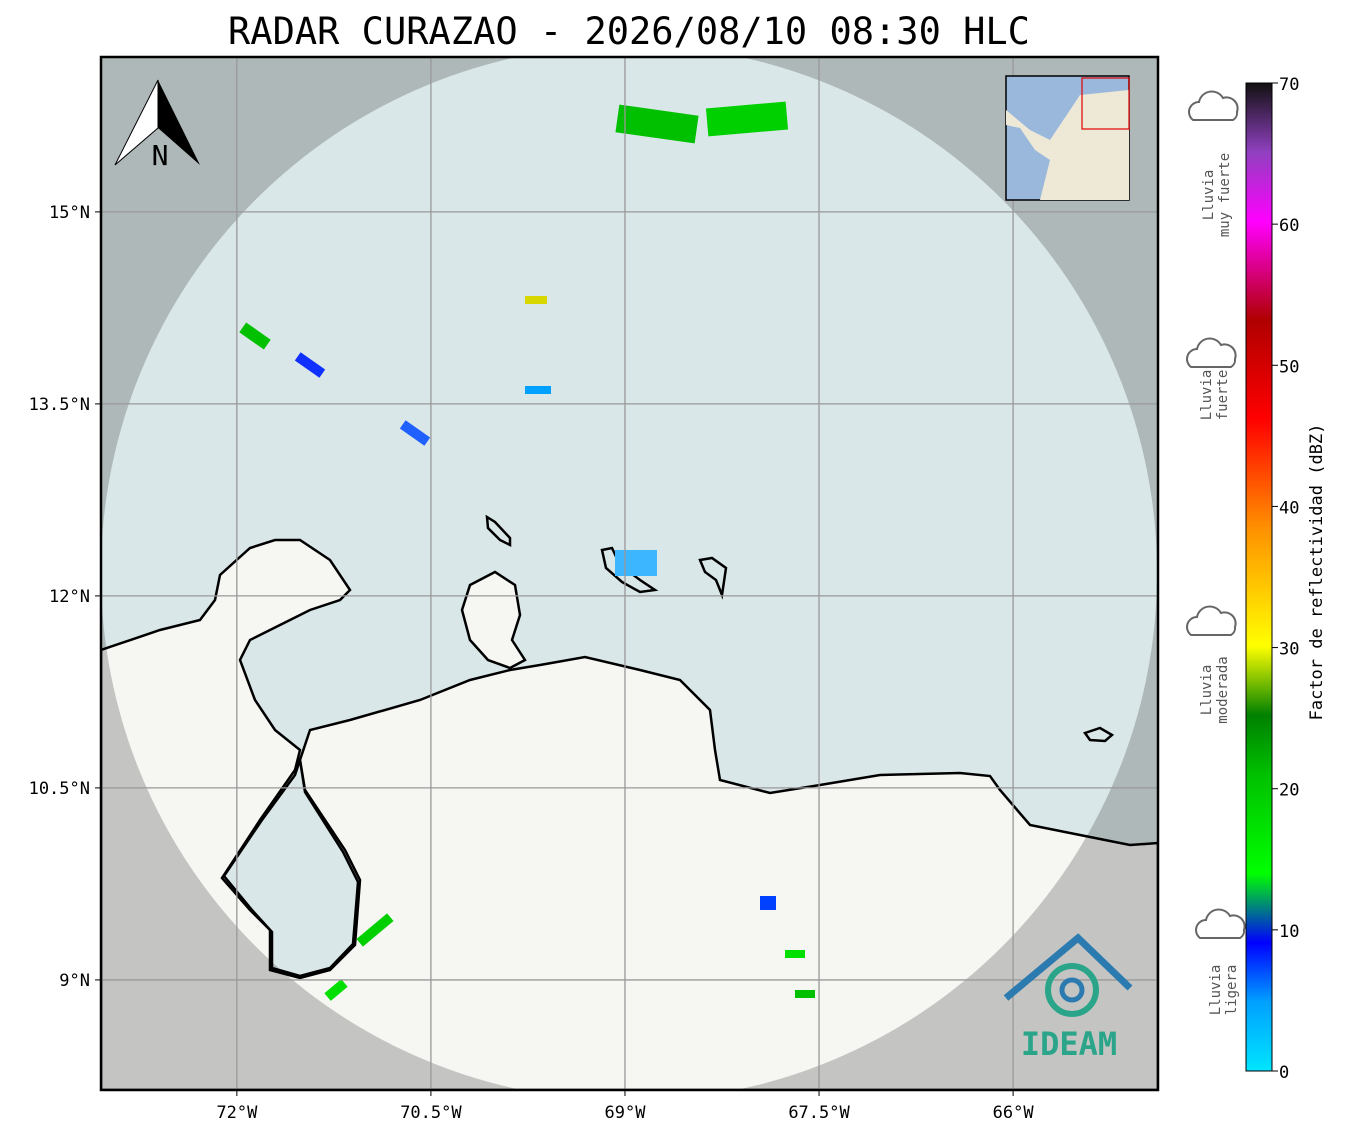 This screenshot has width=1368, height=1141. What do you see at coordinates (498, 531) in the screenshot?
I see `aruba` at bounding box center [498, 531].